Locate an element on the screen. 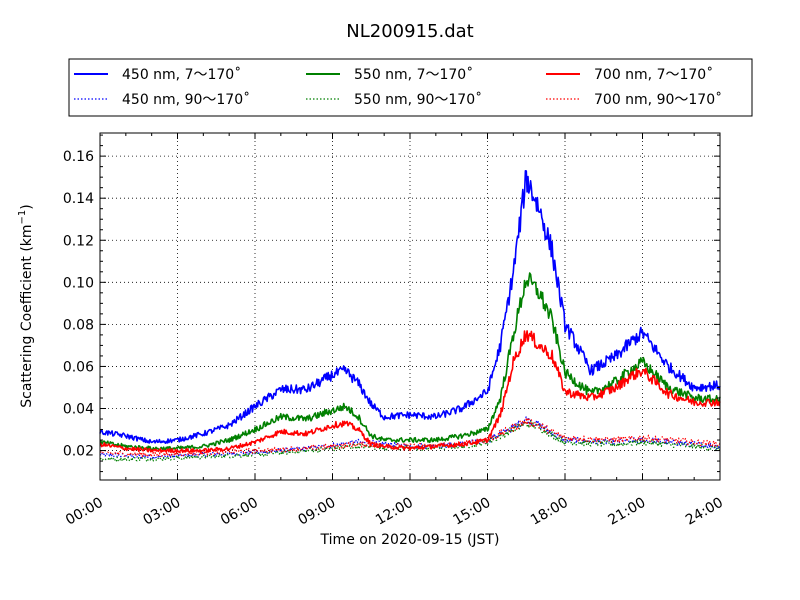 The image size is (800, 600). y-tick-label: 0.02 is located at coordinates (78, 452).